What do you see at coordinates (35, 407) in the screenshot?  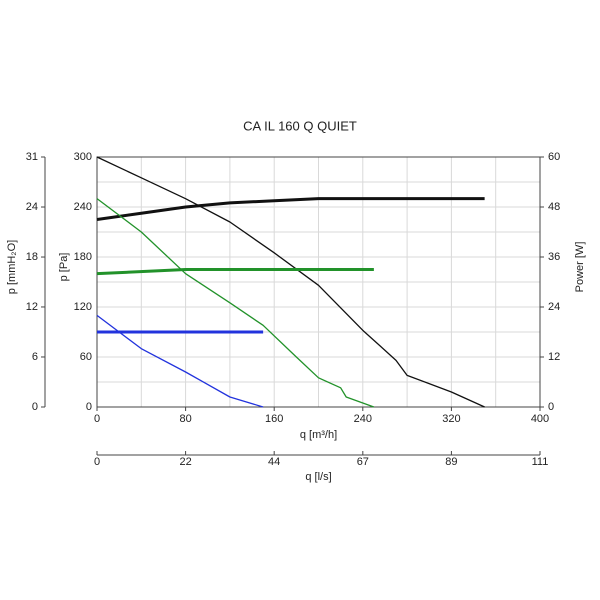 I see `y3-tick-label: 0` at bounding box center [35, 407].